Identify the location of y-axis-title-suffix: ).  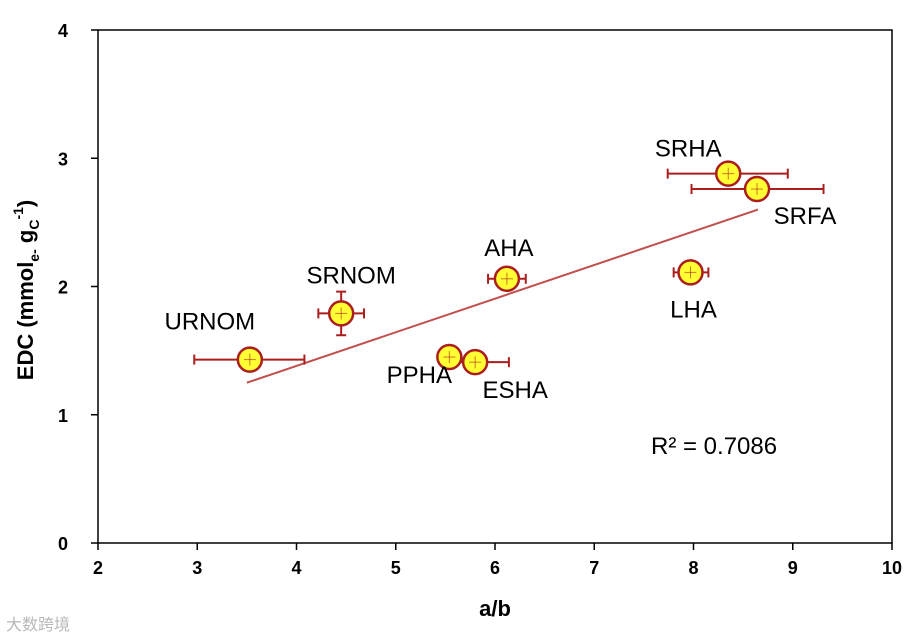
(25, 203).